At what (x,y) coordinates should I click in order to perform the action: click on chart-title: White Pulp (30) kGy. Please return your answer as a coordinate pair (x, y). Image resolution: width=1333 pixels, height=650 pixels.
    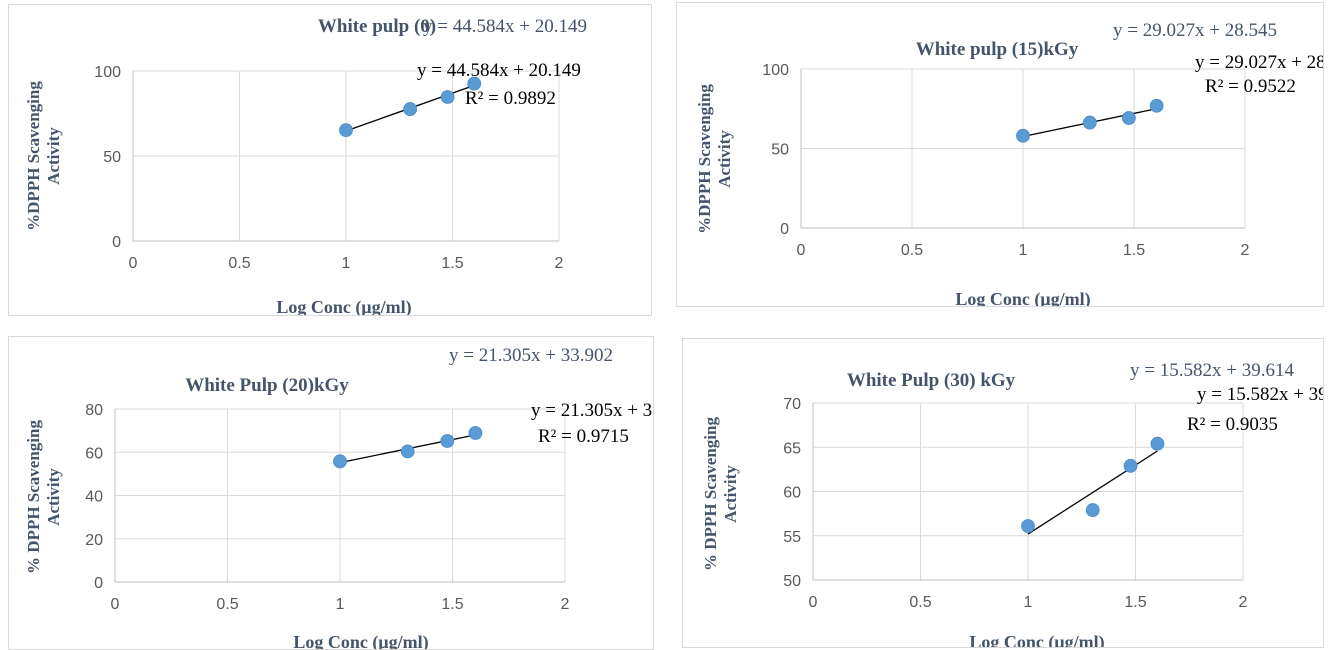
    Looking at the image, I should click on (931, 380).